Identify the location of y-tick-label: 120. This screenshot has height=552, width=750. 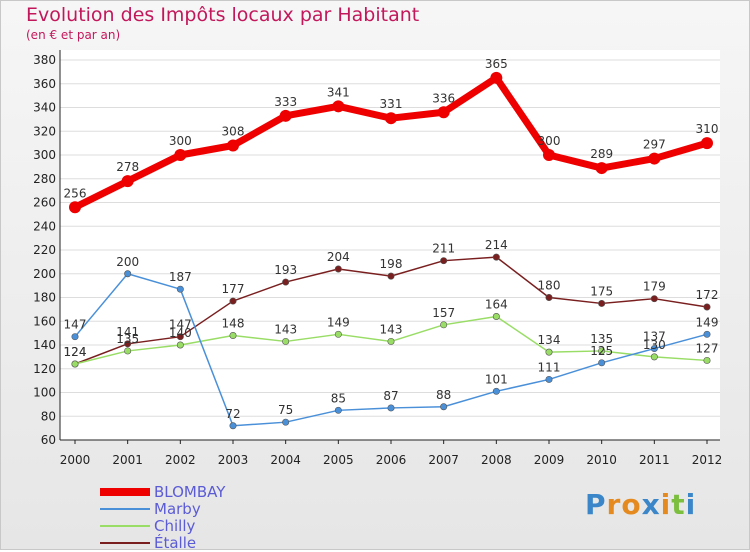
(44, 369).